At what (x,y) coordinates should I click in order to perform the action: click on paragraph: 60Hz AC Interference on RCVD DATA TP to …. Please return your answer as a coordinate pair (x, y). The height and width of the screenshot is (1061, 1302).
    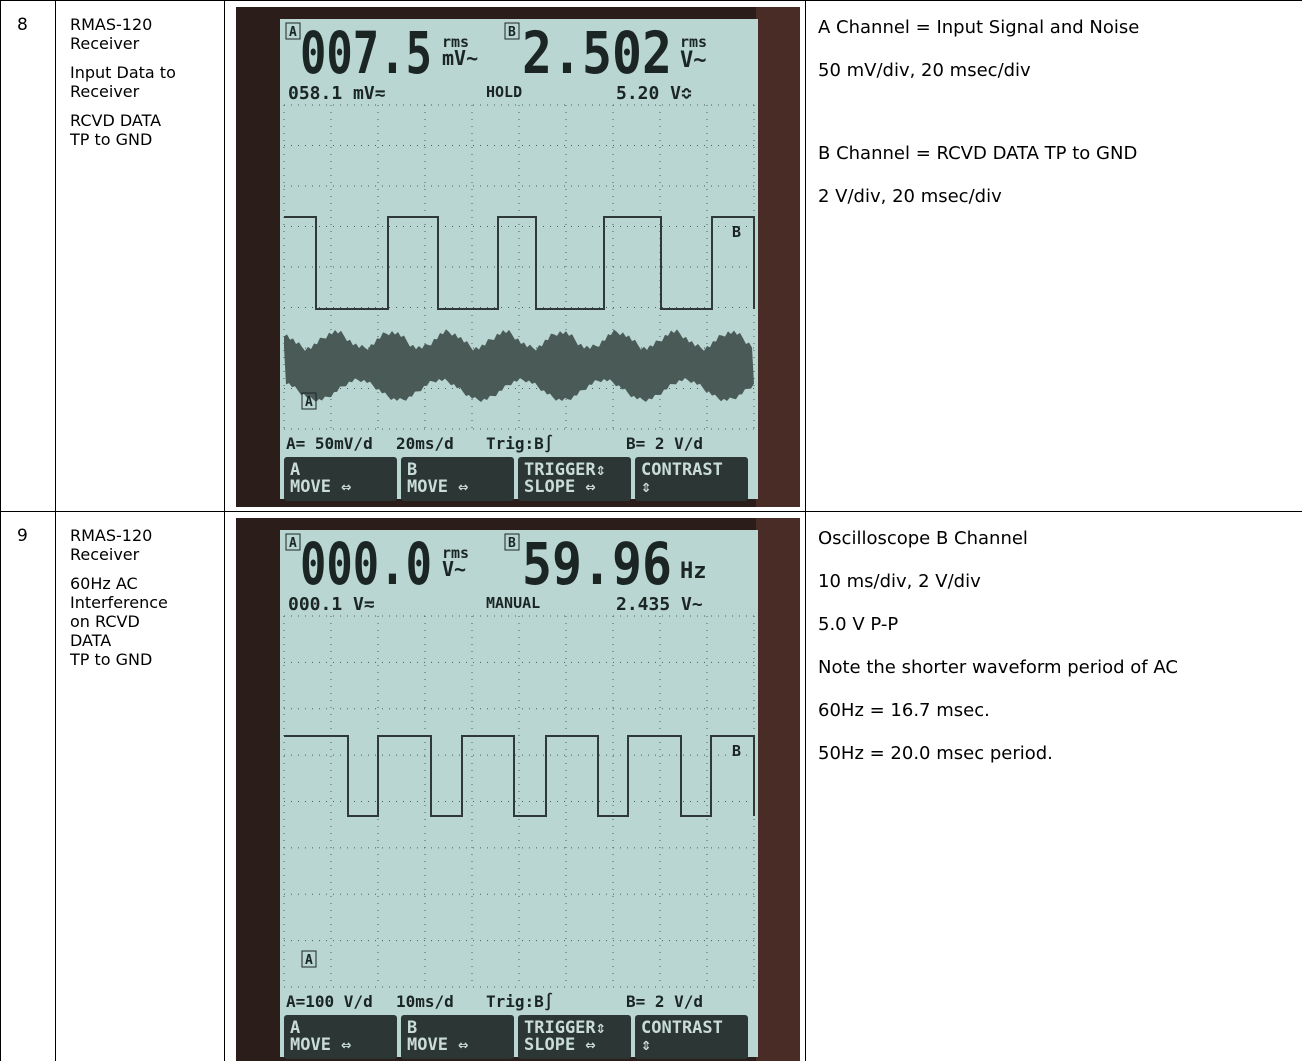
    Looking at the image, I should click on (119, 621).